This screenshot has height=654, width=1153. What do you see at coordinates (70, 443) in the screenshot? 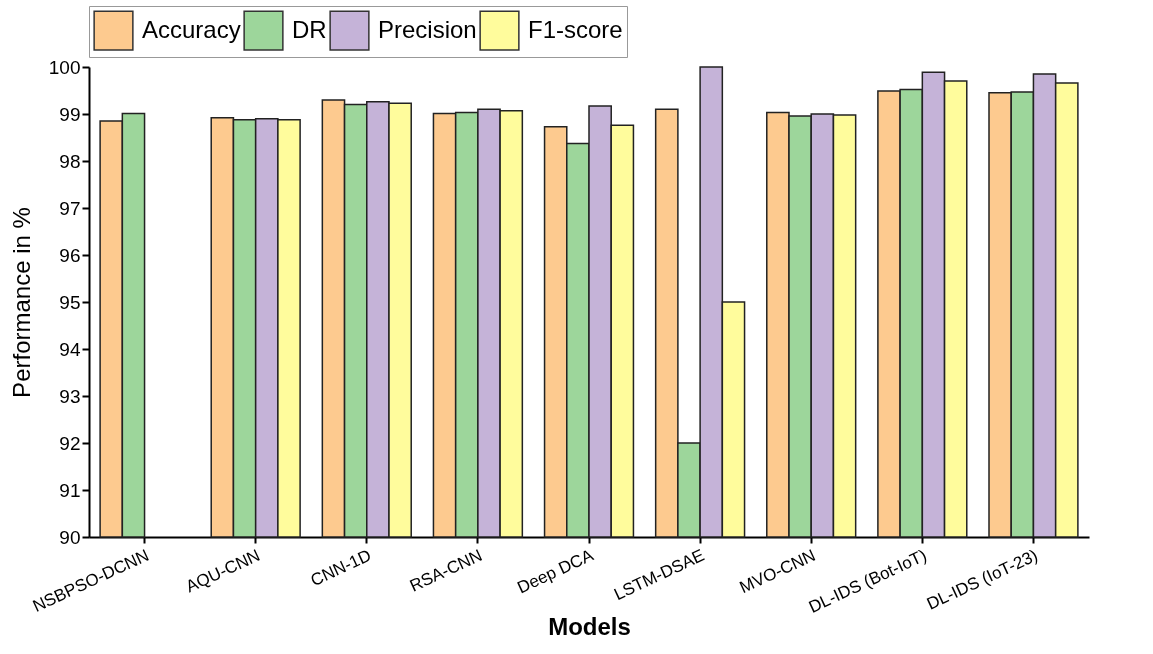
I see `y-tick-label: 92` at bounding box center [70, 443].